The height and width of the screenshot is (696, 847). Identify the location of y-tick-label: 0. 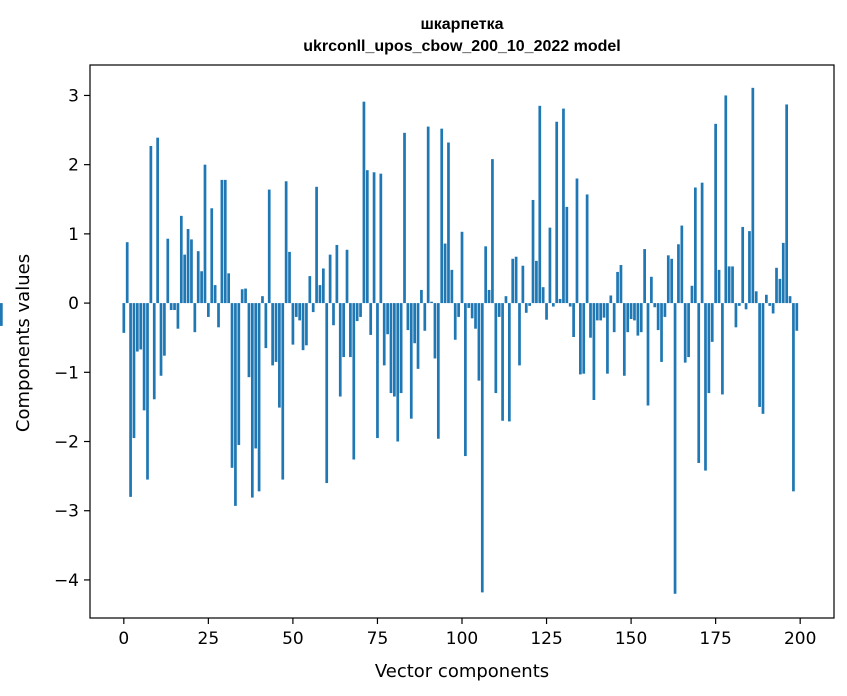
(73, 304).